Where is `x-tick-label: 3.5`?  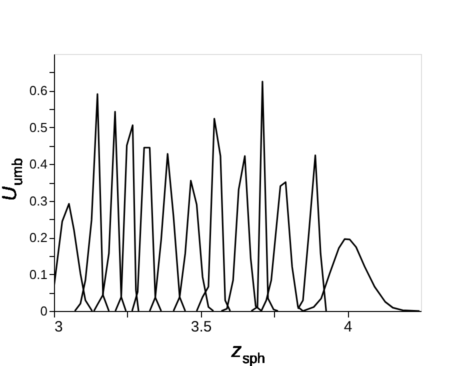 x-tick-label: 3.5 is located at coordinates (201, 327).